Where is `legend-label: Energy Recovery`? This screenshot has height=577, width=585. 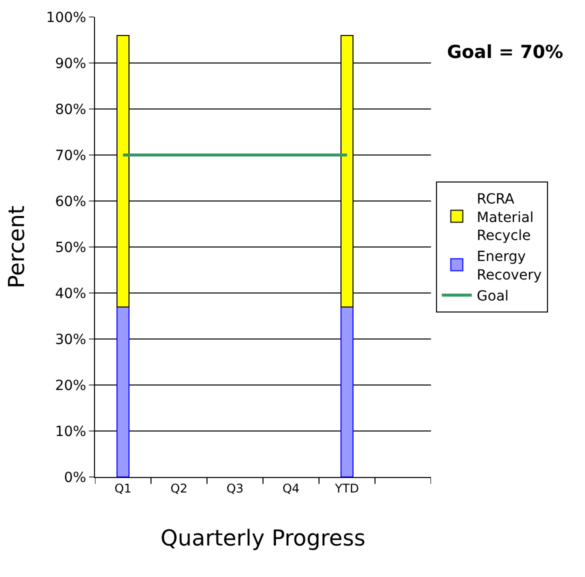 legend-label: Energy Recovery is located at coordinates (509, 266).